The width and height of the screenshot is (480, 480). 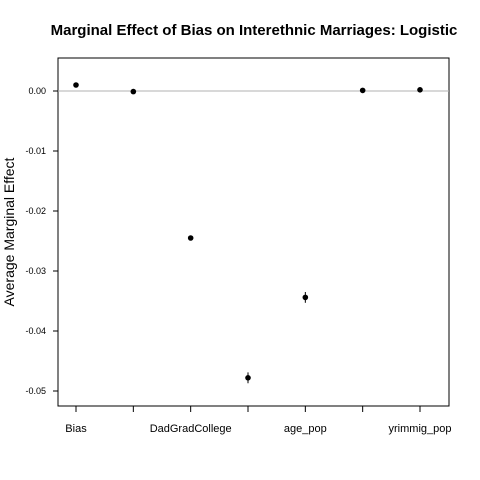 What do you see at coordinates (76, 429) in the screenshot?
I see `x-tick-label: Bias` at bounding box center [76, 429].